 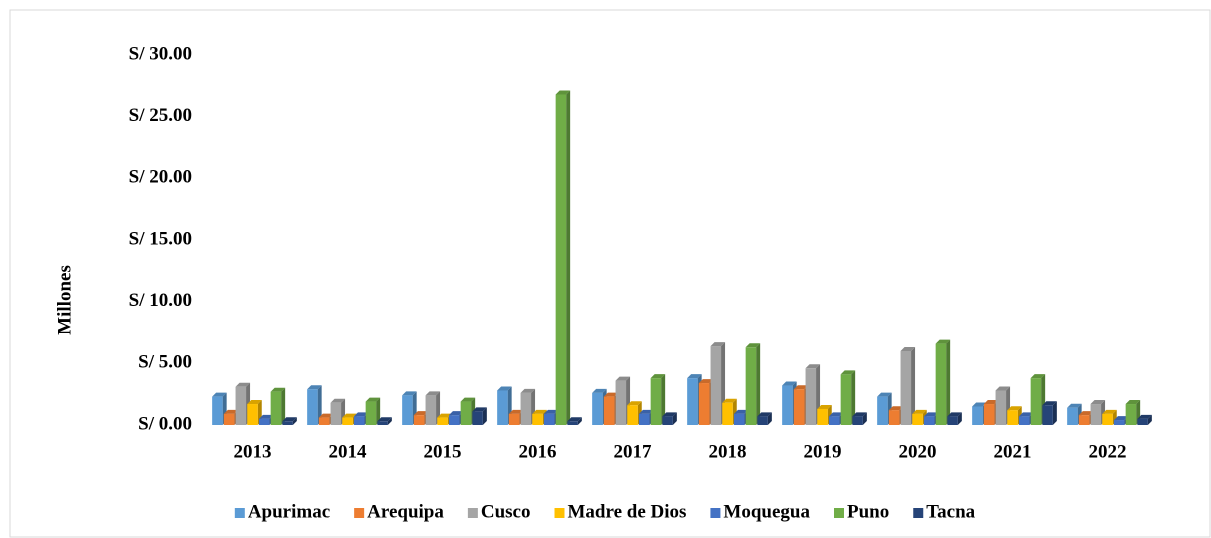 I want to click on y-tick-label: S/ 5.00, so click(x=165, y=362).